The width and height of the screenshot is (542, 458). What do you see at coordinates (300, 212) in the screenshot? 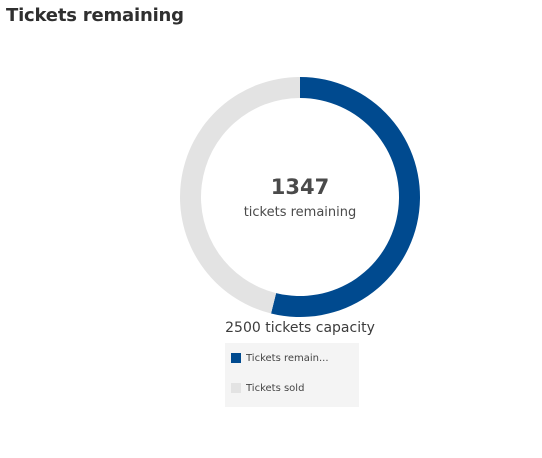
I see `center-caption: tickets remaining` at bounding box center [300, 212].